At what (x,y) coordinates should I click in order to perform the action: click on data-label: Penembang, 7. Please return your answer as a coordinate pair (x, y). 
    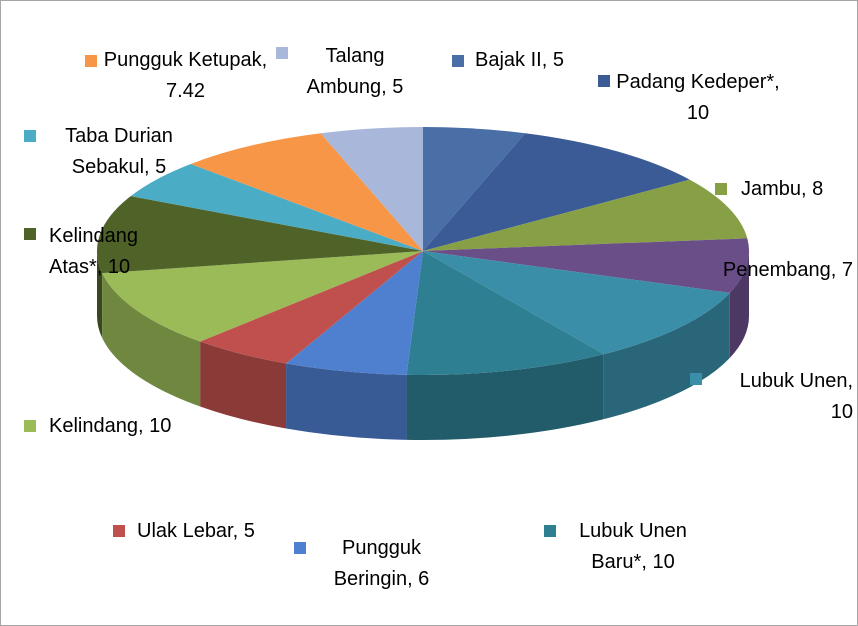
    Looking at the image, I should click on (787, 270).